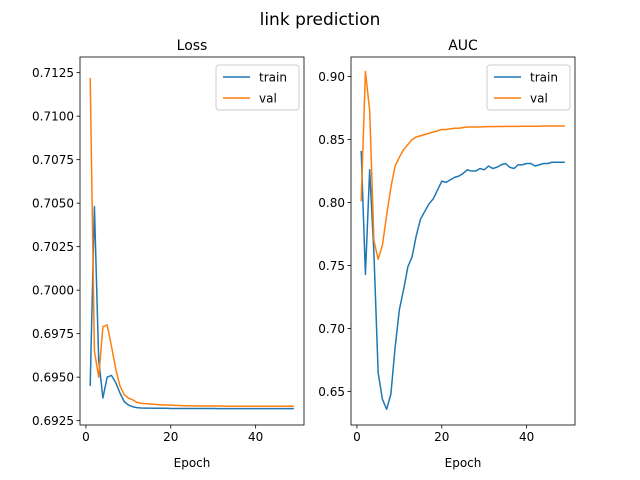  I want to click on chart-0-series-train-line, so click(191, 307).